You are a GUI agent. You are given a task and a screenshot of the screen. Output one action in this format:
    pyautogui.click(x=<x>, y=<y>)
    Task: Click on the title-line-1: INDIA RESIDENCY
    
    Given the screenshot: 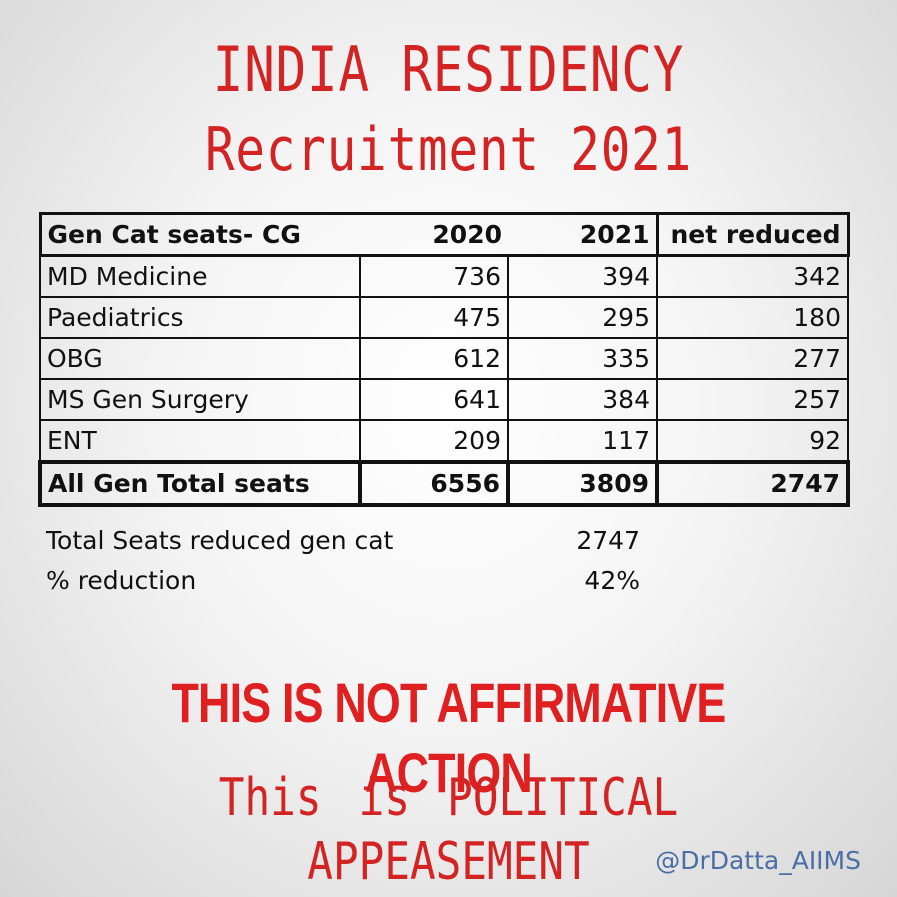 What is the action you would take?
    pyautogui.click(x=448, y=69)
    